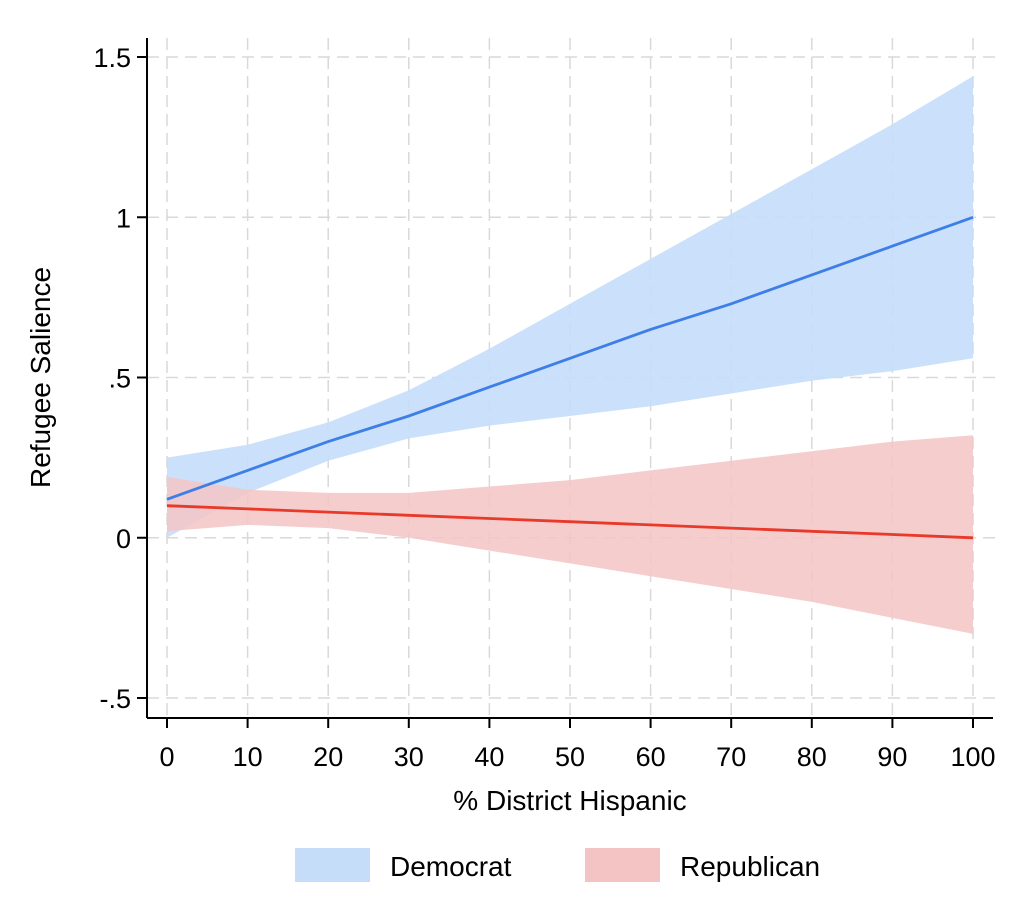 The image size is (1024, 910). Describe the element at coordinates (622, 865) in the screenshot. I see `legend-swatch-republican` at that location.